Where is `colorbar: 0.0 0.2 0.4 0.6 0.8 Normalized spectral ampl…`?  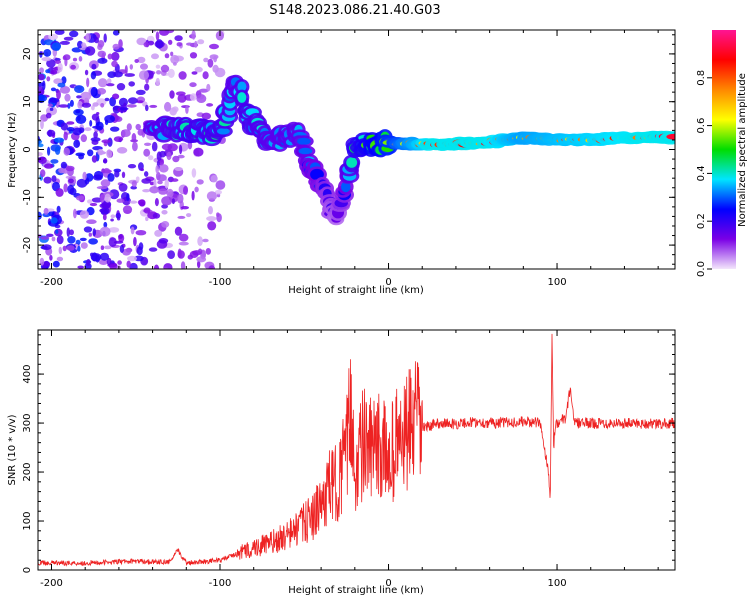 colorbar: 0.0 0.2 0.4 0.6 0.8 Normalized spectral ampl… is located at coordinates (722, 153).